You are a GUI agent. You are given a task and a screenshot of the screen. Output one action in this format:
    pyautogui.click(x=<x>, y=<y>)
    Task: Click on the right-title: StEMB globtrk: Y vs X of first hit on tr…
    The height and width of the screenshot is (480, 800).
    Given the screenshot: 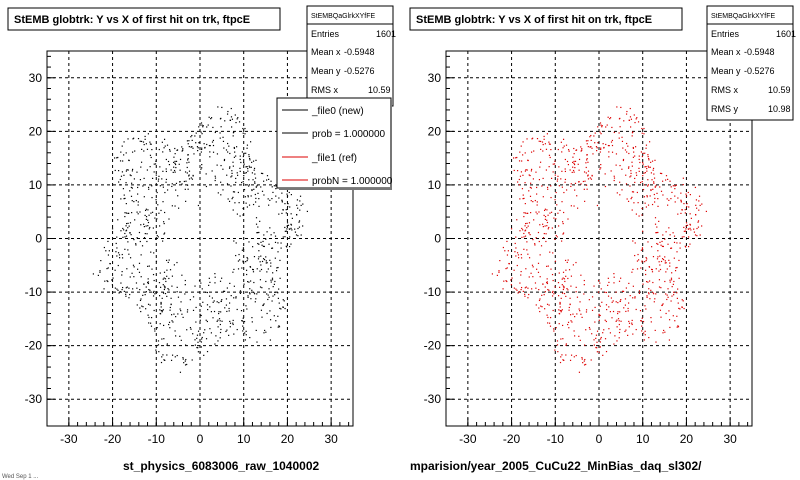 What is the action you would take?
    pyautogui.click(x=534, y=20)
    